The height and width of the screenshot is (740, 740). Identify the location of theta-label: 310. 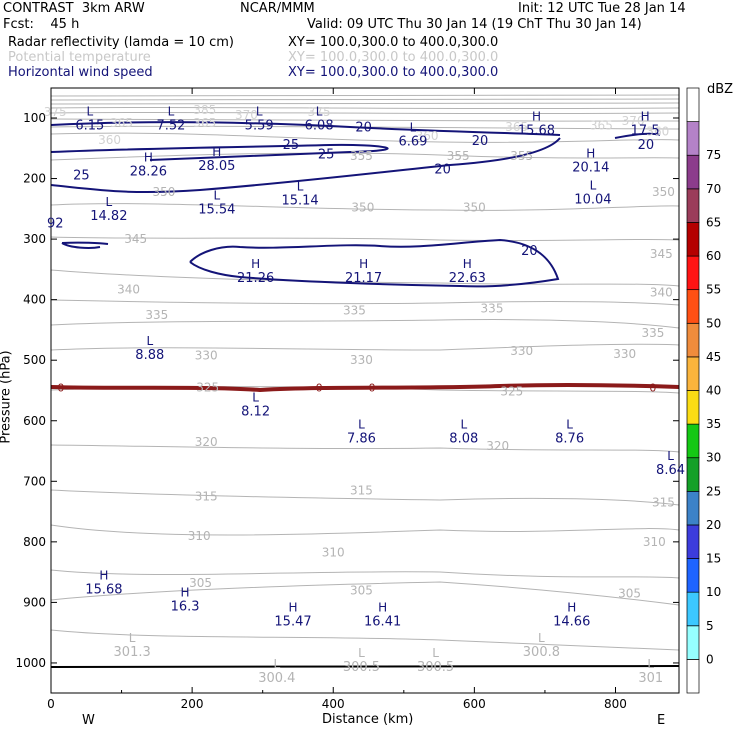
(199, 536).